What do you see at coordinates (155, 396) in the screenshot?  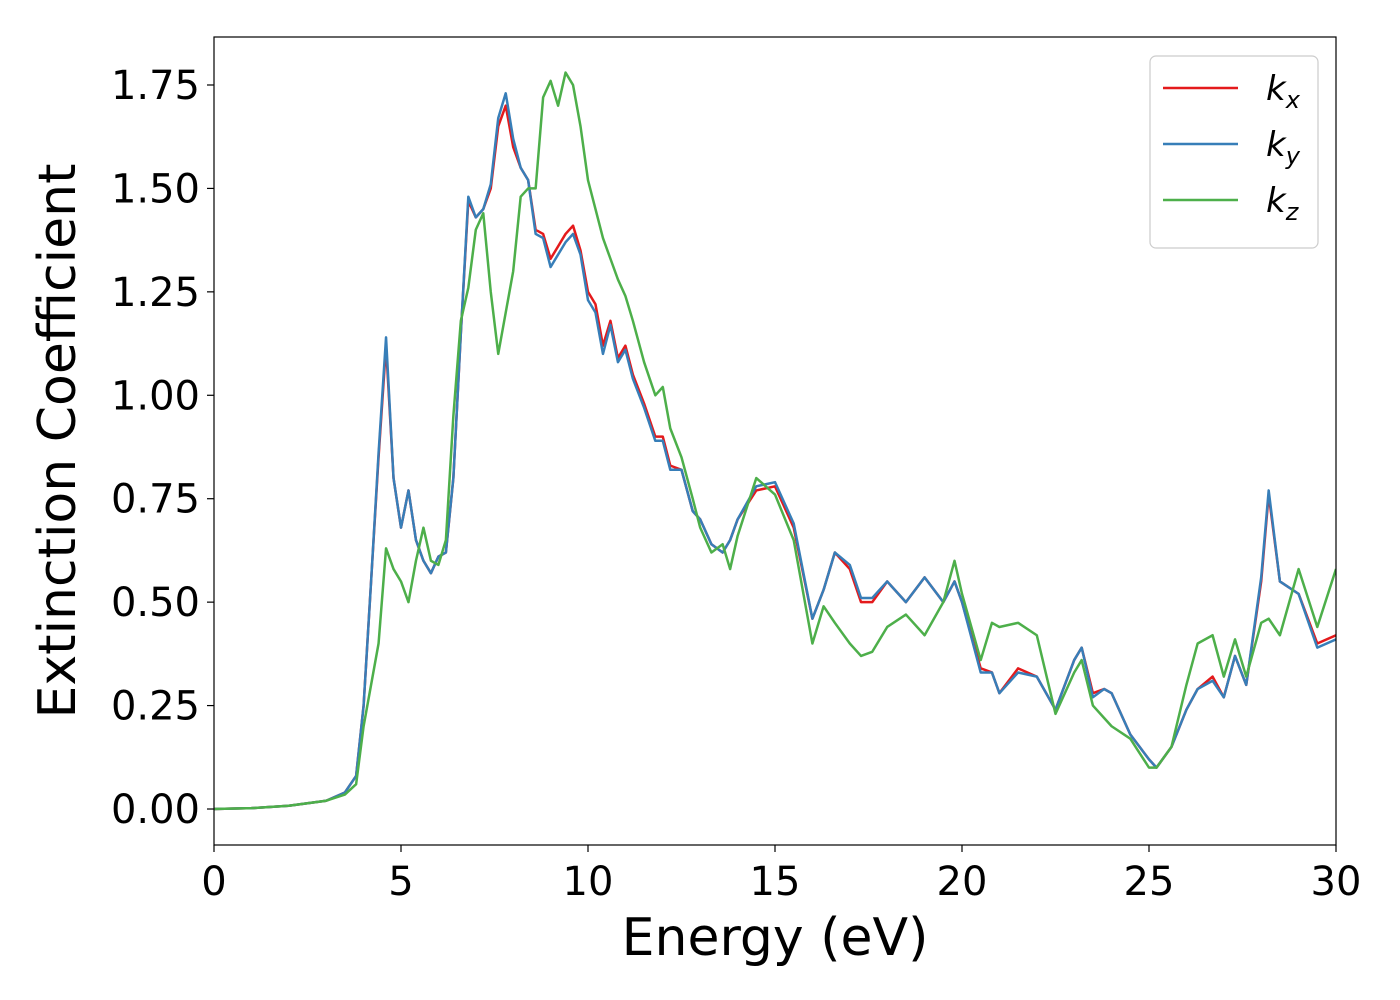 I see `y-tick-label: 1.00` at bounding box center [155, 396].